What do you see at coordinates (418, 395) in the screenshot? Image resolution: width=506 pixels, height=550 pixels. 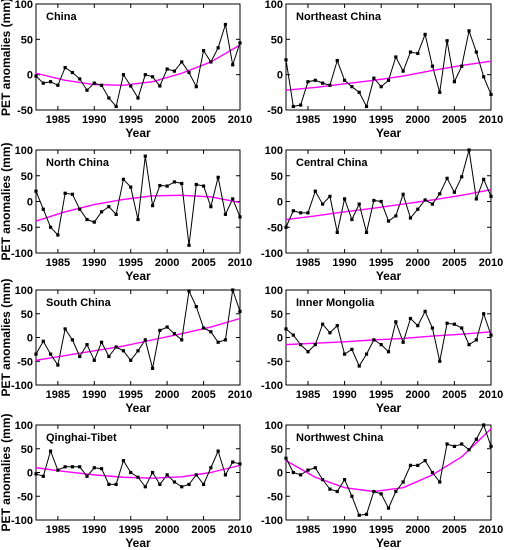 I see `x-tick-label: 2000` at bounding box center [418, 395].